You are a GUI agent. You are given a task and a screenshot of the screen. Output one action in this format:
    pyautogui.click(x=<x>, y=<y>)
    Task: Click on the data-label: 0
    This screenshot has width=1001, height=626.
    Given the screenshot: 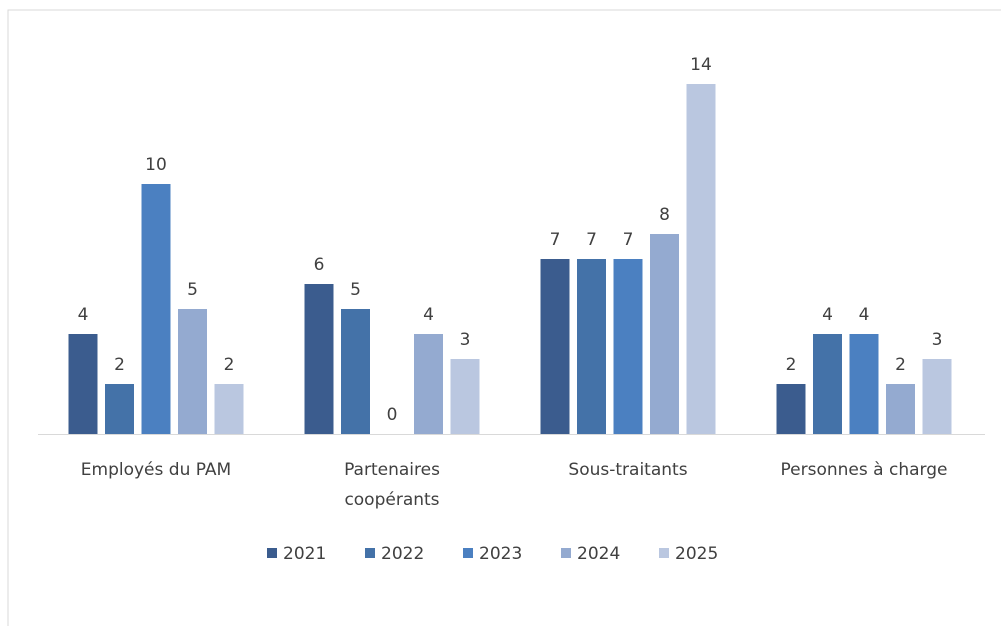 What is the action you would take?
    pyautogui.click(x=392, y=415)
    